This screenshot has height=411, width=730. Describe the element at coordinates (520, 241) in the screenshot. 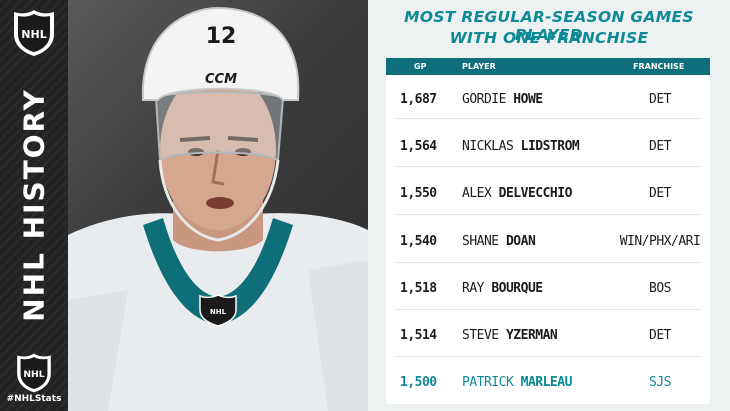

I see `player-last-name: DOAN` at that location.